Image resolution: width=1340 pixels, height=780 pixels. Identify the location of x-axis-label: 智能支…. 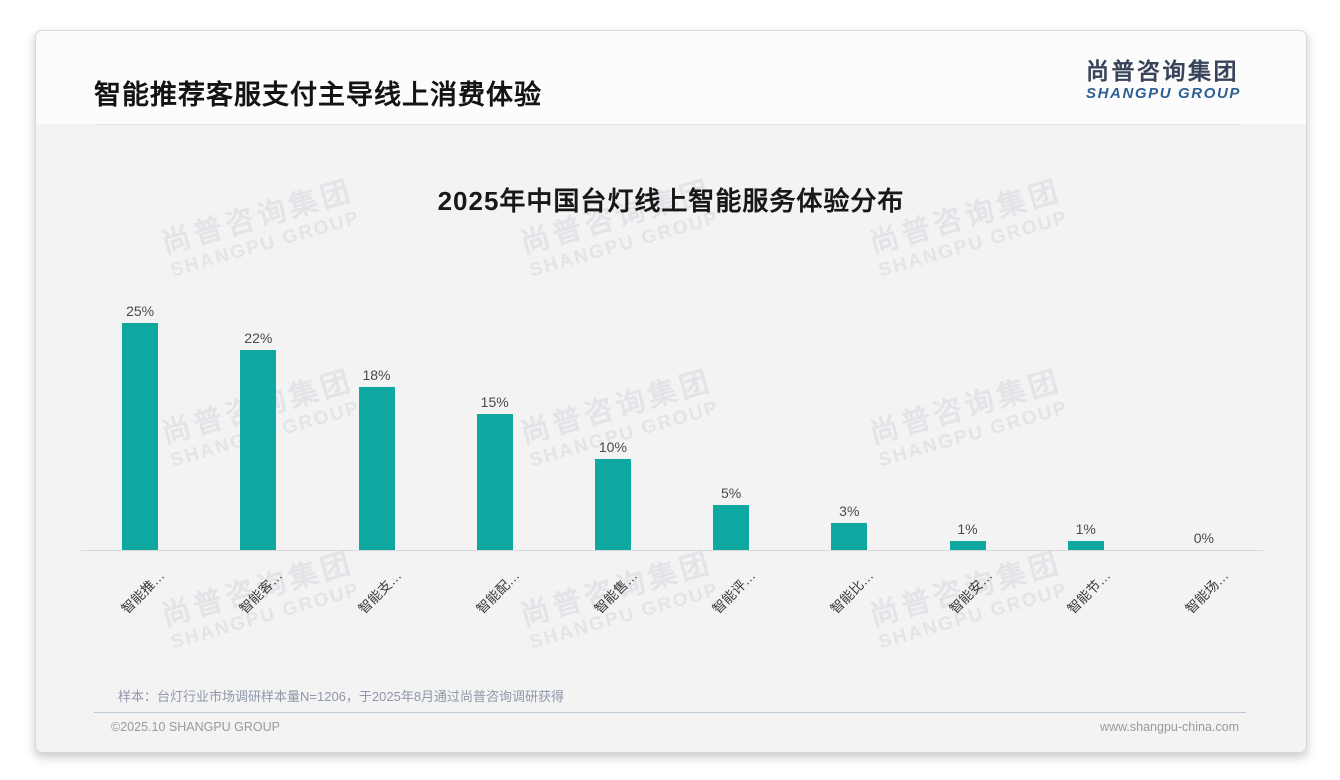
(379, 592).